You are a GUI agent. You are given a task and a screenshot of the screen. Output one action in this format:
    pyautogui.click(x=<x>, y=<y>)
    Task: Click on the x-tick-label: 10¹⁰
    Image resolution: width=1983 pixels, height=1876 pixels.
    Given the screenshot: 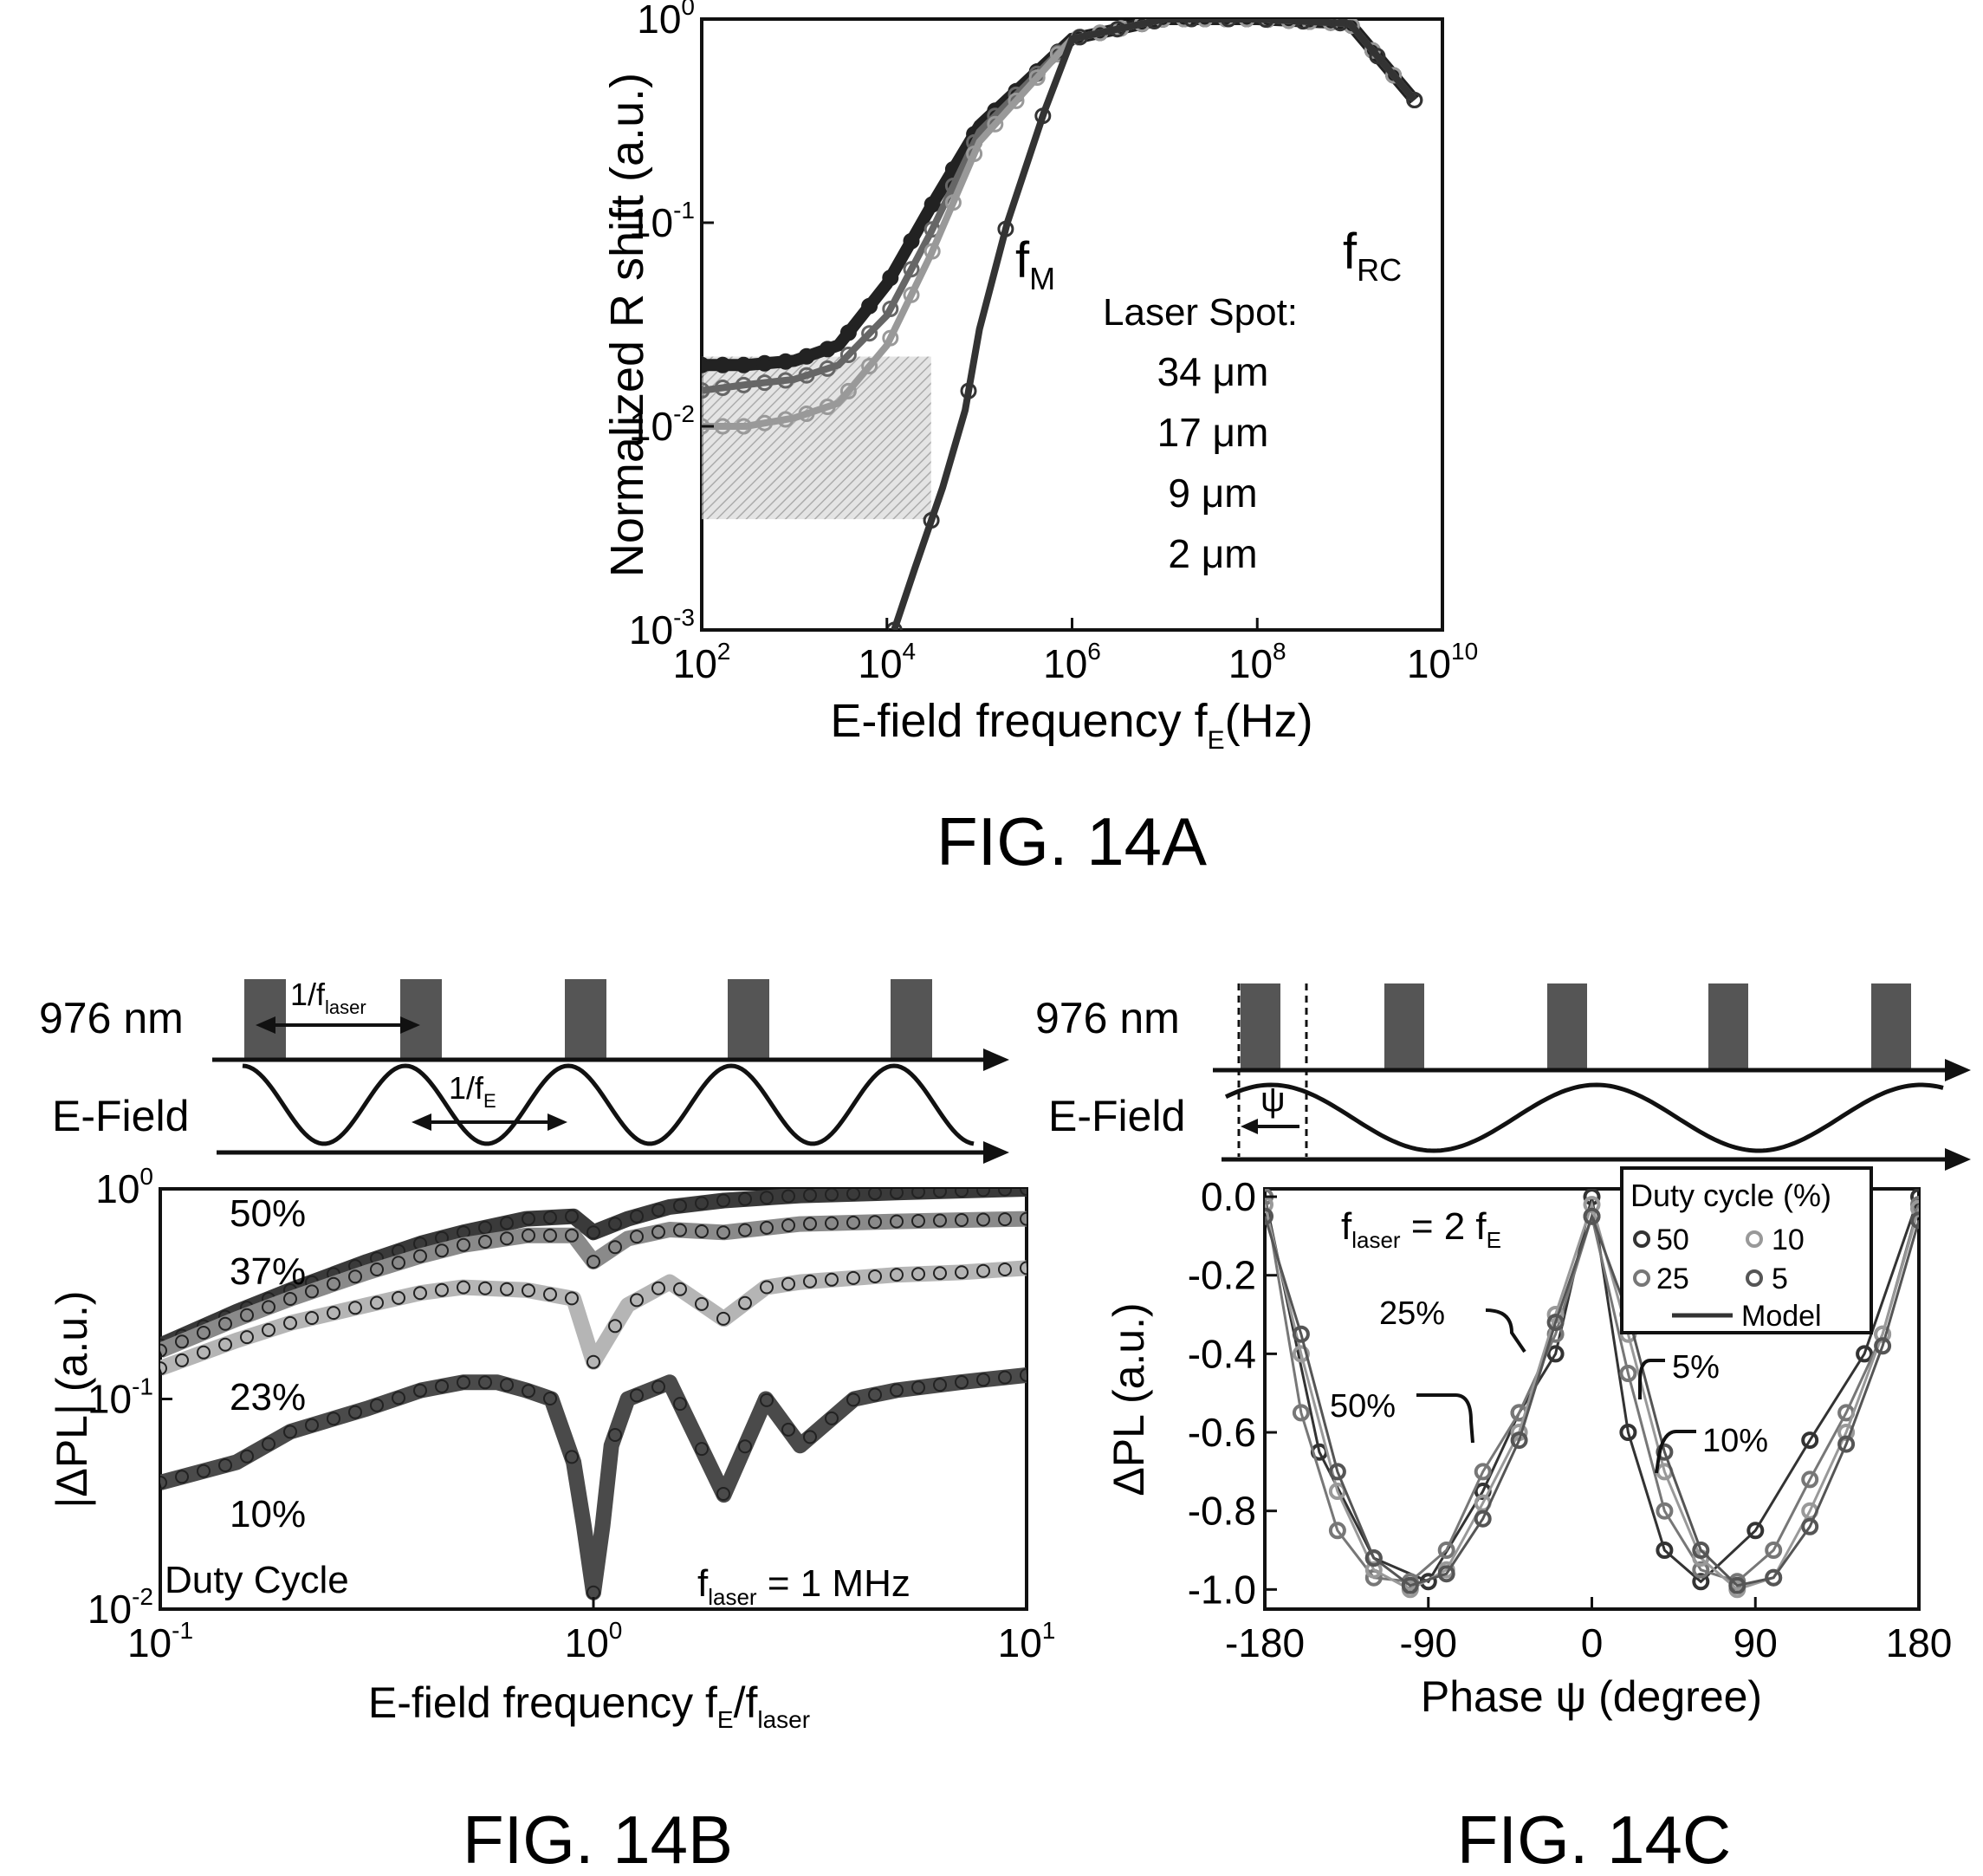 What is the action you would take?
    pyautogui.click(x=1442, y=662)
    